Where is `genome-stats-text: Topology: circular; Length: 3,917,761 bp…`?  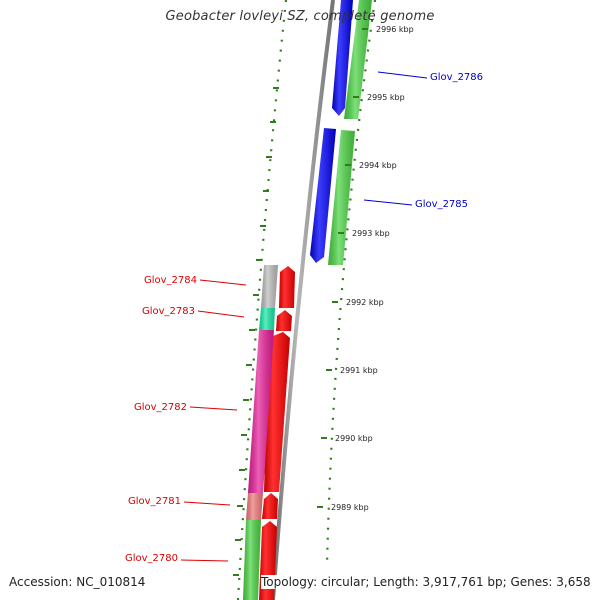
genome-stats-text: Topology: circular; Length: 3,917,761 bp… is located at coordinates (426, 582).